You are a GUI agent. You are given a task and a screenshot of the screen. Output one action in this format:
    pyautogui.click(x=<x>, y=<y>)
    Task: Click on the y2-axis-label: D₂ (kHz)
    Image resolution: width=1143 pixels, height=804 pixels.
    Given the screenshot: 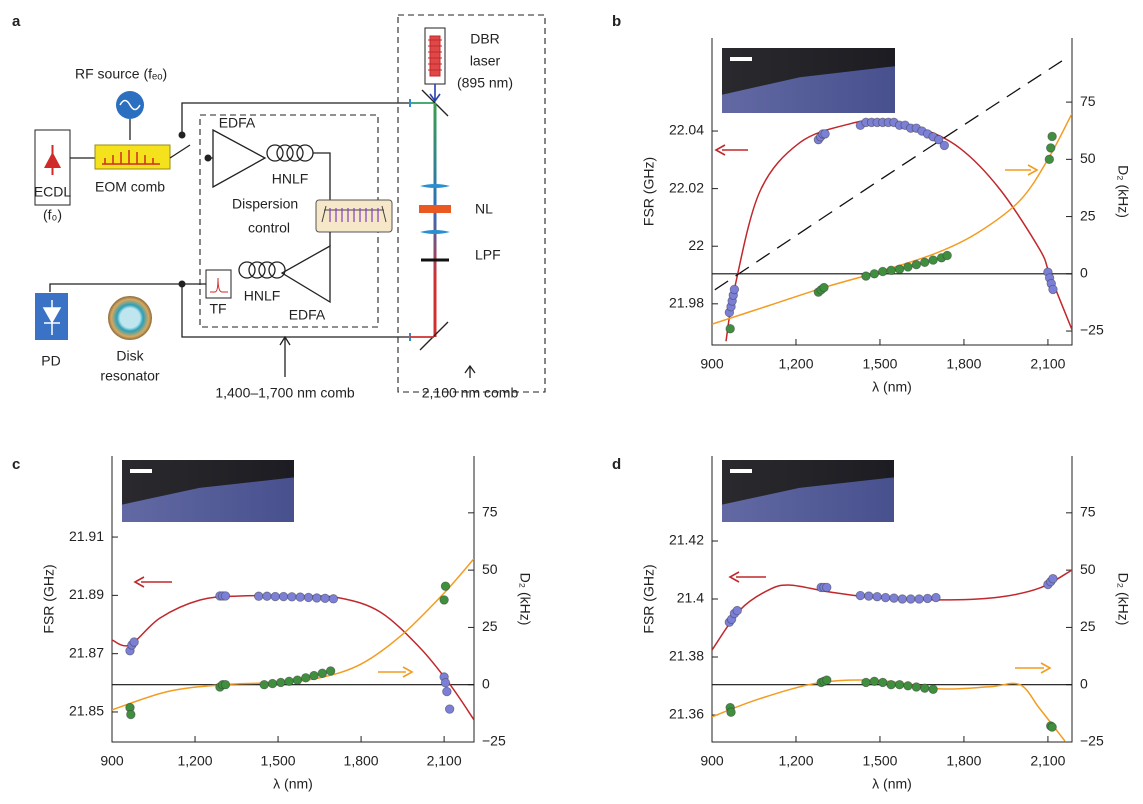 What is the action you would take?
    pyautogui.click(x=1123, y=191)
    